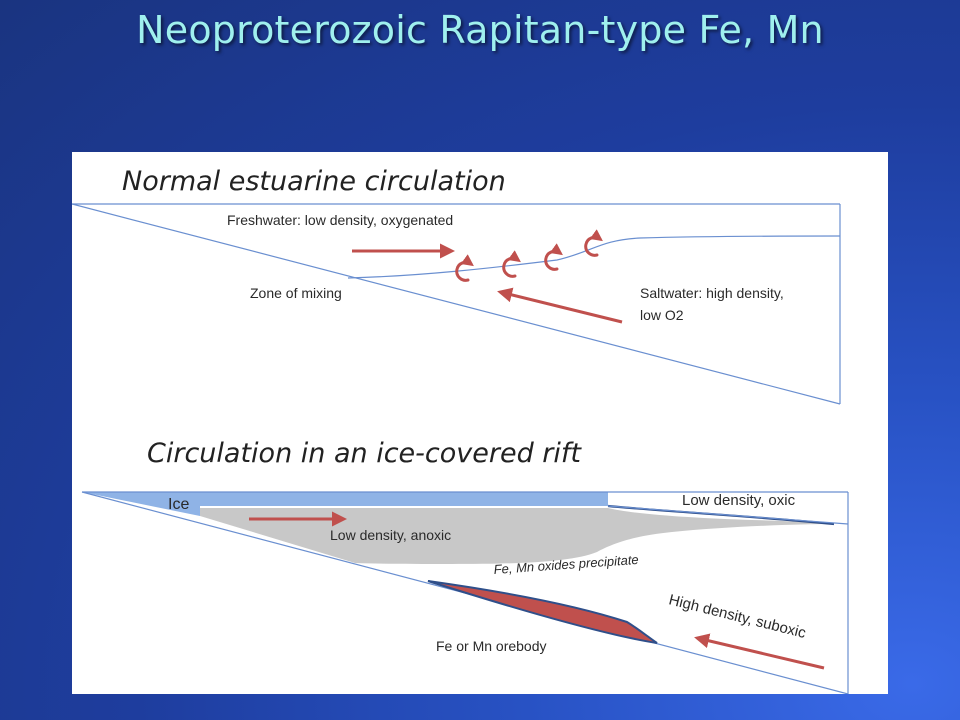 The image size is (960, 720). I want to click on saltwater-label-line2: low O2, so click(662, 315).